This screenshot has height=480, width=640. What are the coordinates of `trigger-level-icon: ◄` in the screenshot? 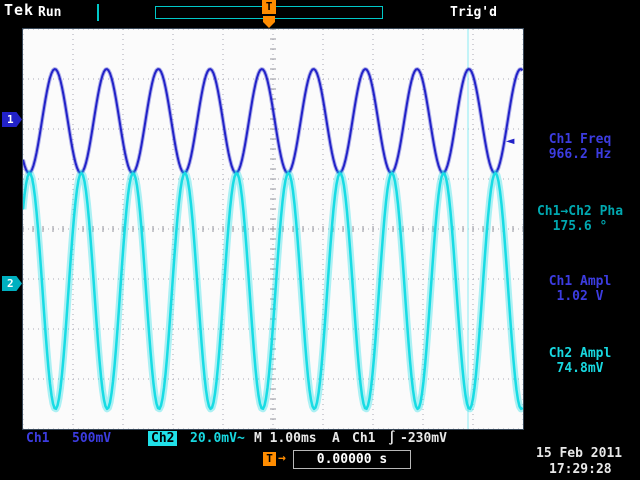 It's located at (510, 141).